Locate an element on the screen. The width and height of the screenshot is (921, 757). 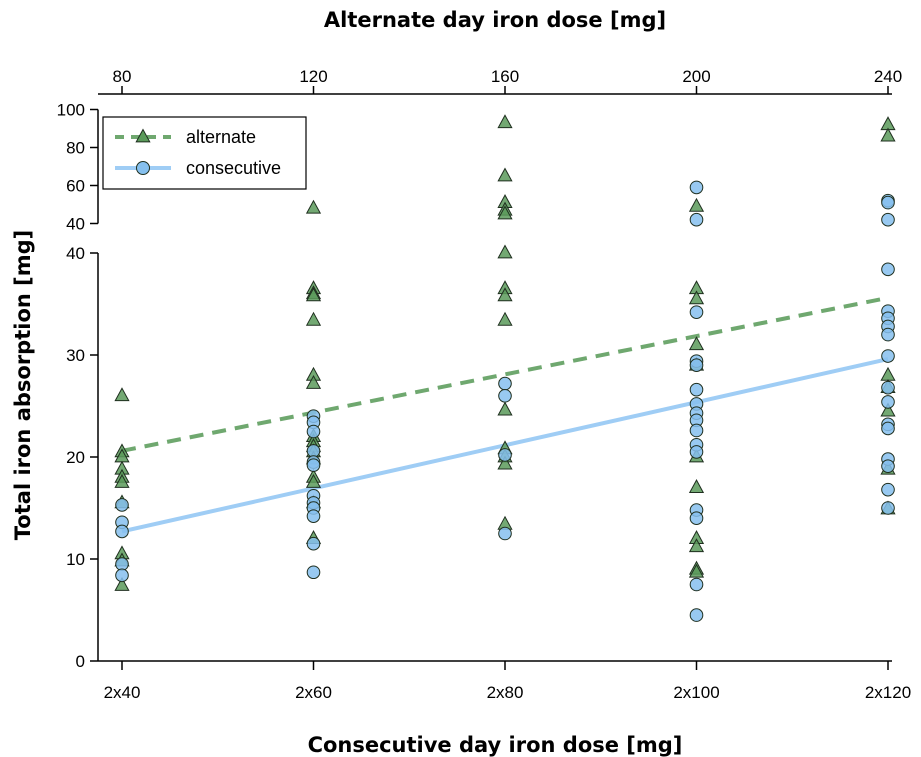
bottom-x-axis-title: Consecutive day iron dose [mg] is located at coordinates (495, 745).